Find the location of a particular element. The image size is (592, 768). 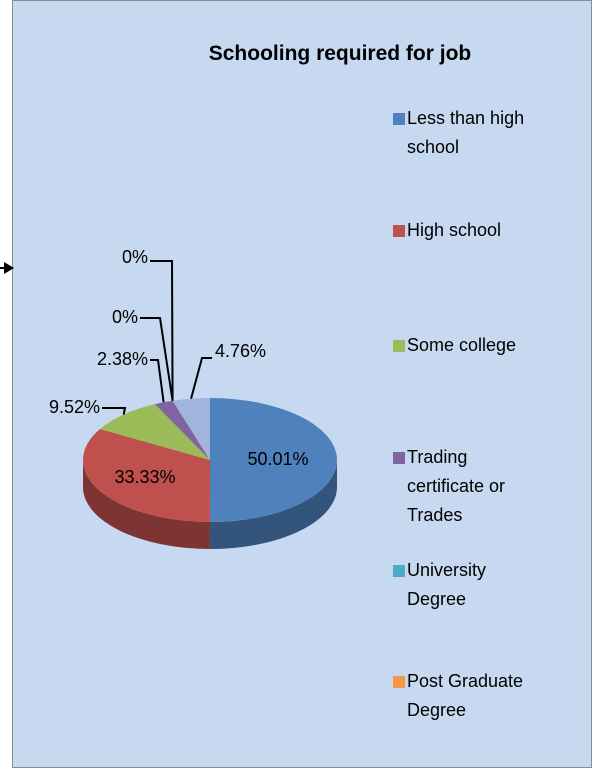

data-label: 4.76% is located at coordinates (240, 351).